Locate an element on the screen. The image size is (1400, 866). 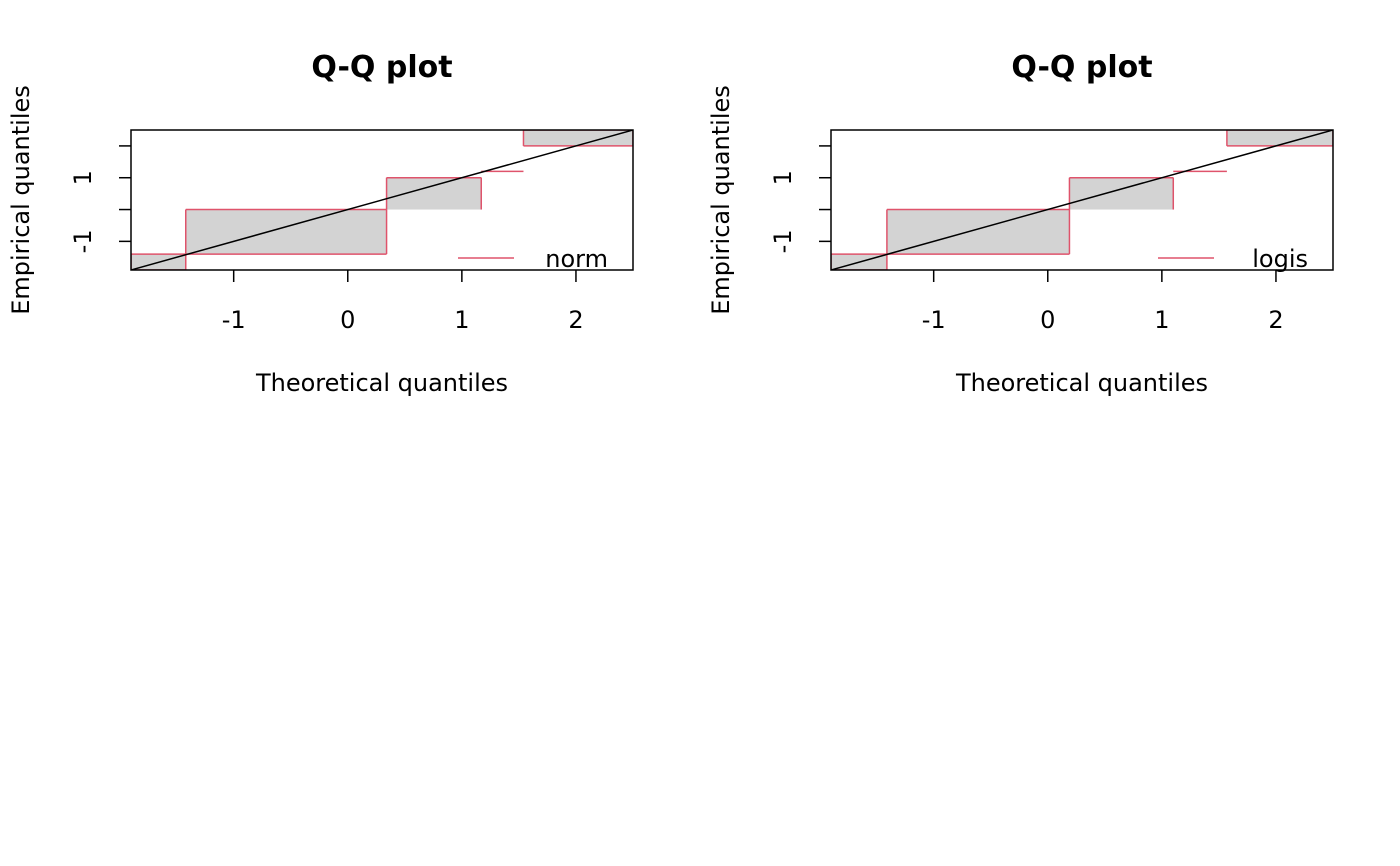
legend-label: norm is located at coordinates (576, 259).